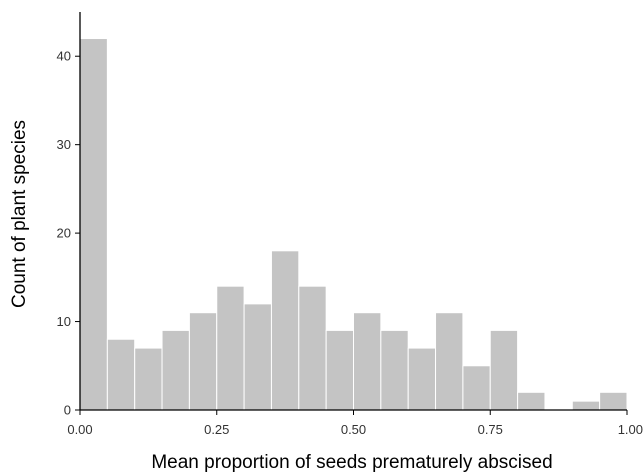 Image resolution: width=644 pixels, height=476 pixels. Describe the element at coordinates (64, 321) in the screenshot. I see `y-tick-label: 10` at that location.